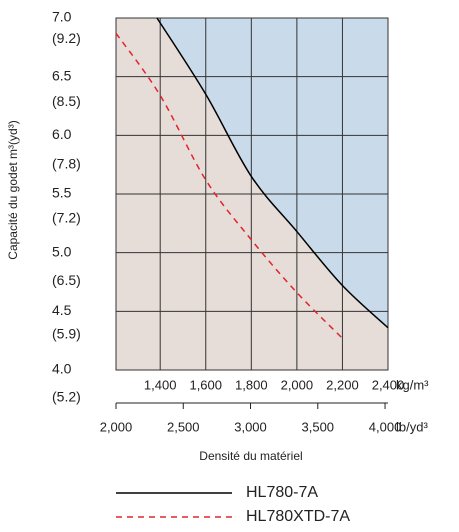  I want to click on y2-tick-label: (8.5), so click(66, 101).